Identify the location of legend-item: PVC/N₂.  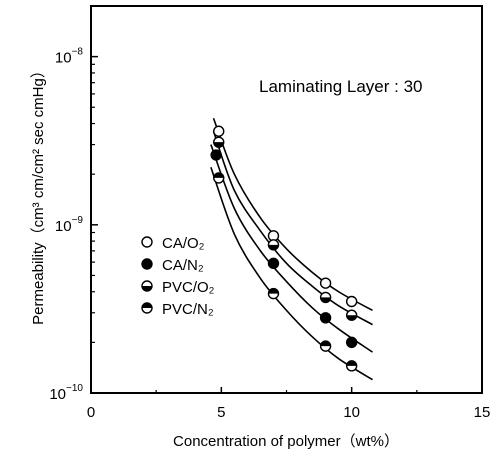
(177, 309).